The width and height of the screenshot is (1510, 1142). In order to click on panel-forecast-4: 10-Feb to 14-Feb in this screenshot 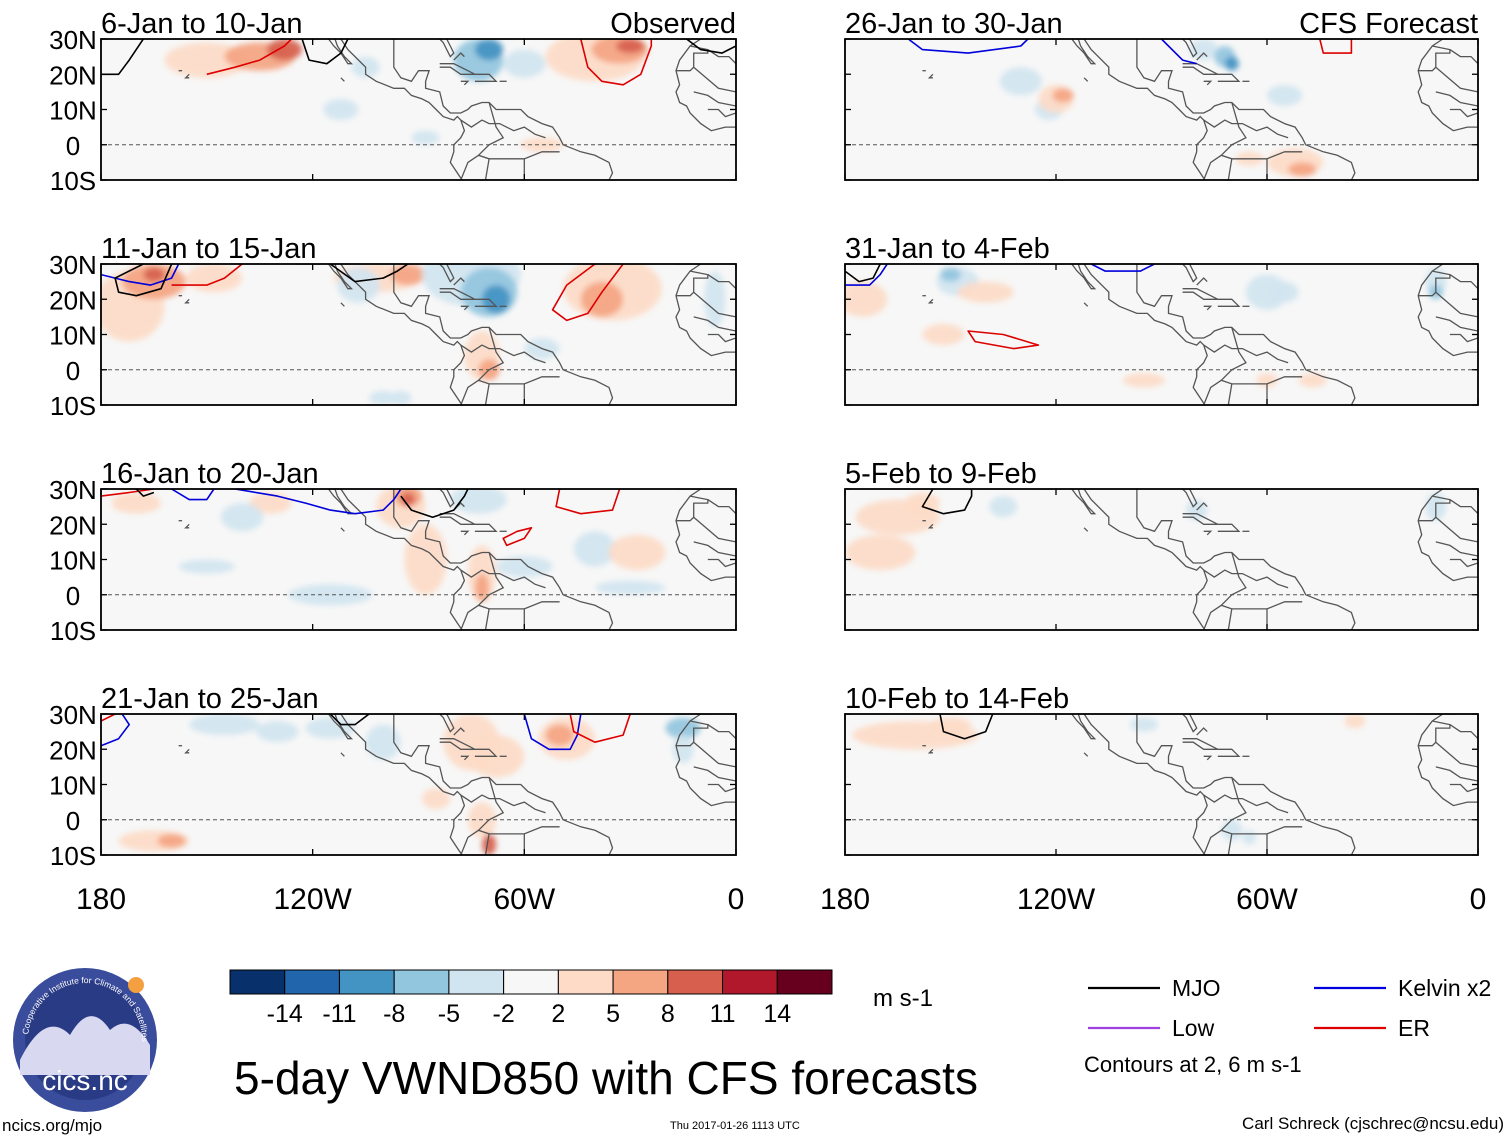, I will do `click(1161, 769)`.